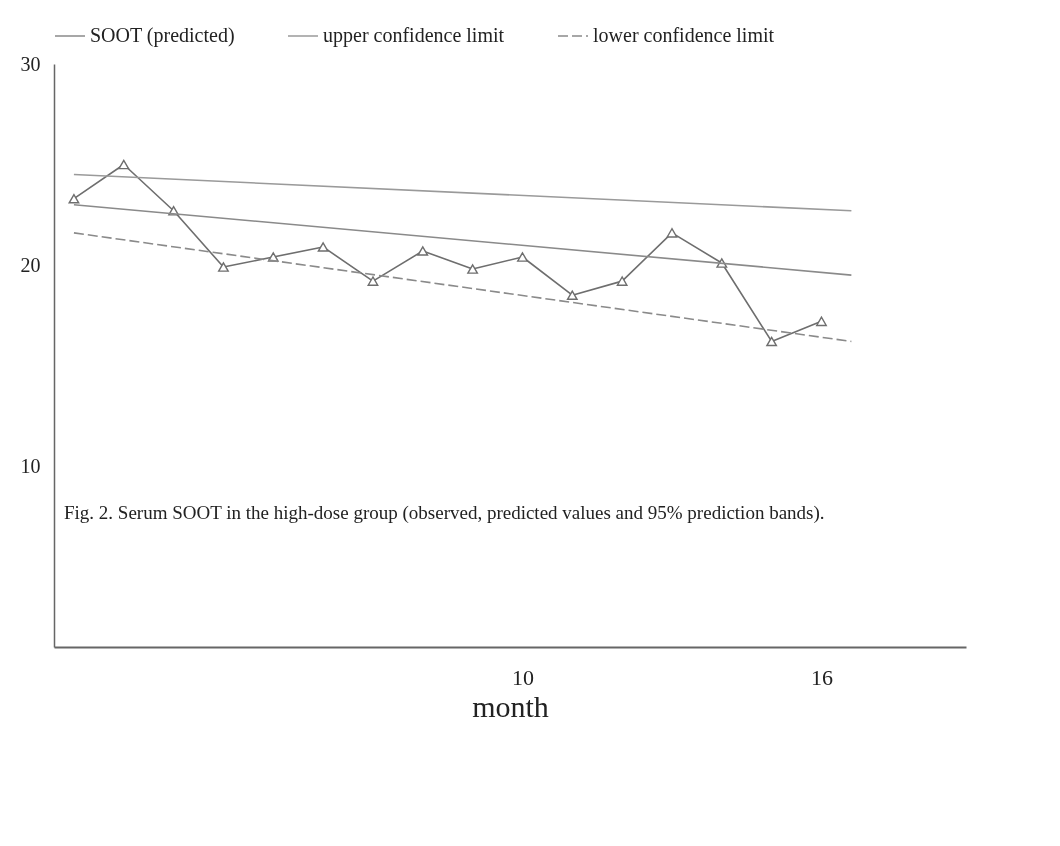  I want to click on y-tick-label: 20, so click(30, 264).